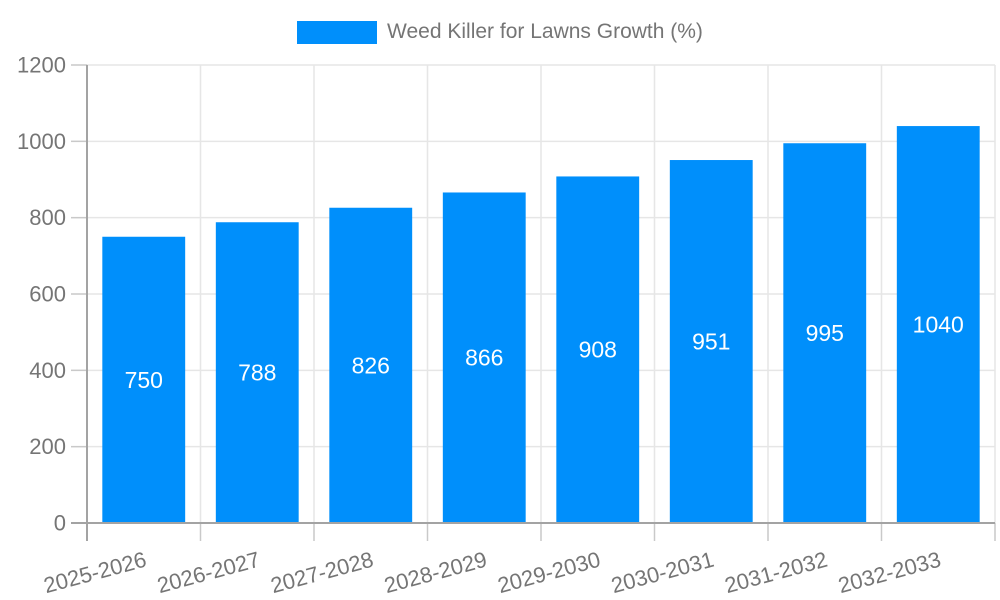  What do you see at coordinates (662, 572) in the screenshot?
I see `x-axis-tick-label: 2030-2031` at bounding box center [662, 572].